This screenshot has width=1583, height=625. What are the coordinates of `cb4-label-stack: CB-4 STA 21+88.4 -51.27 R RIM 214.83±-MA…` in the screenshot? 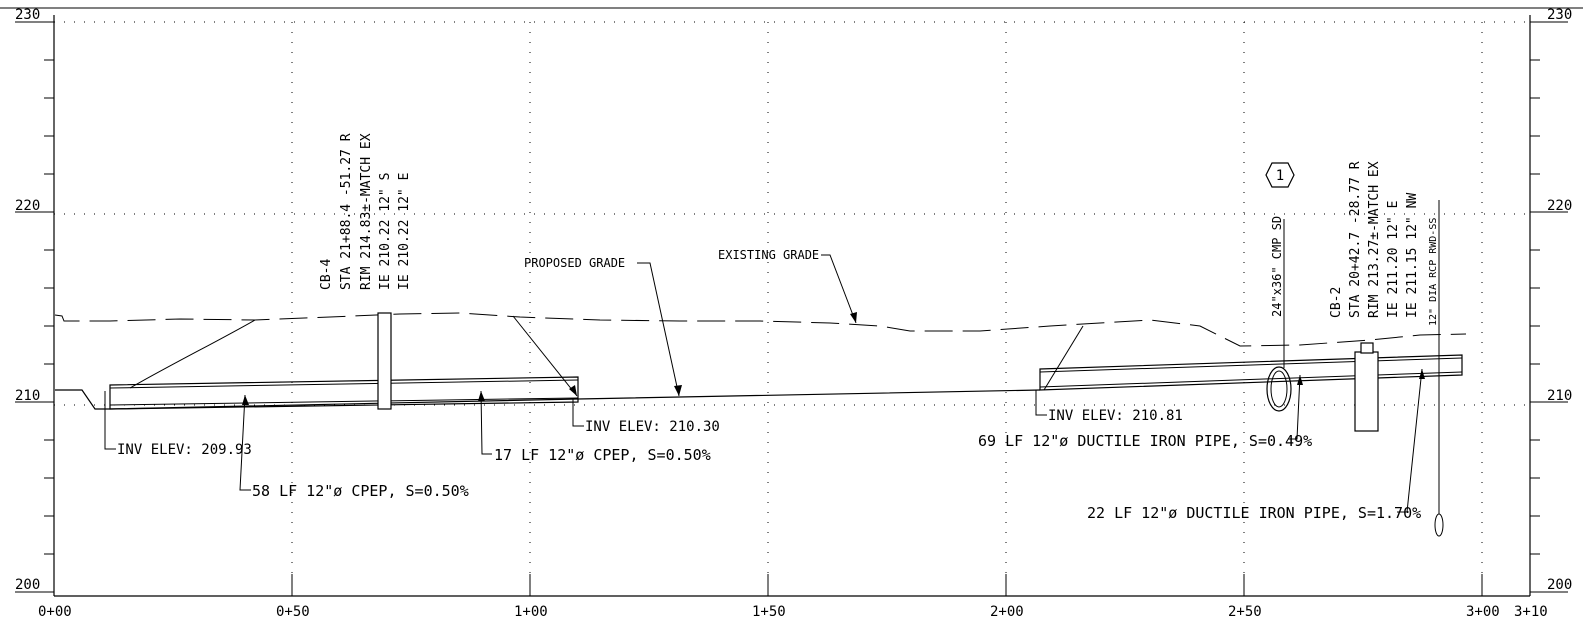 It's located at (365, 211).